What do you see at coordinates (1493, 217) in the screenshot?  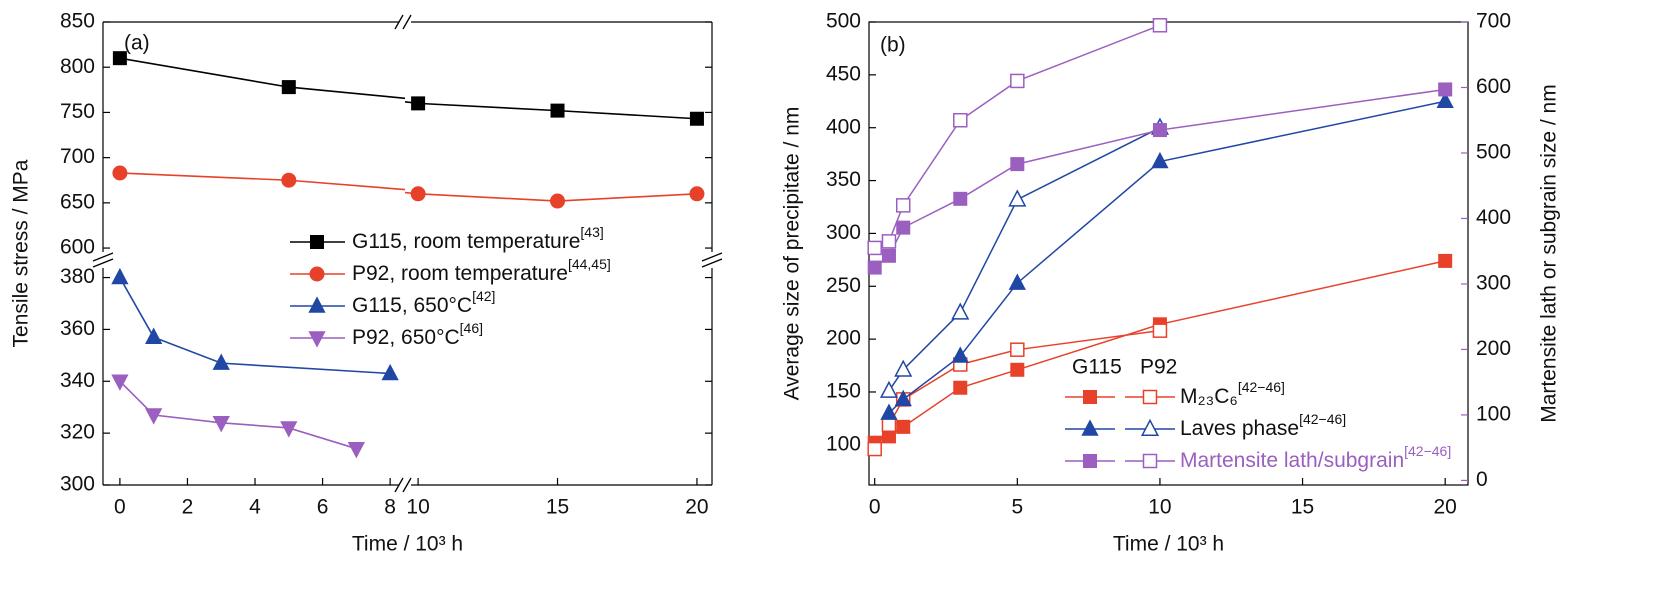 I see `y2-tick-label: 400` at bounding box center [1493, 217].